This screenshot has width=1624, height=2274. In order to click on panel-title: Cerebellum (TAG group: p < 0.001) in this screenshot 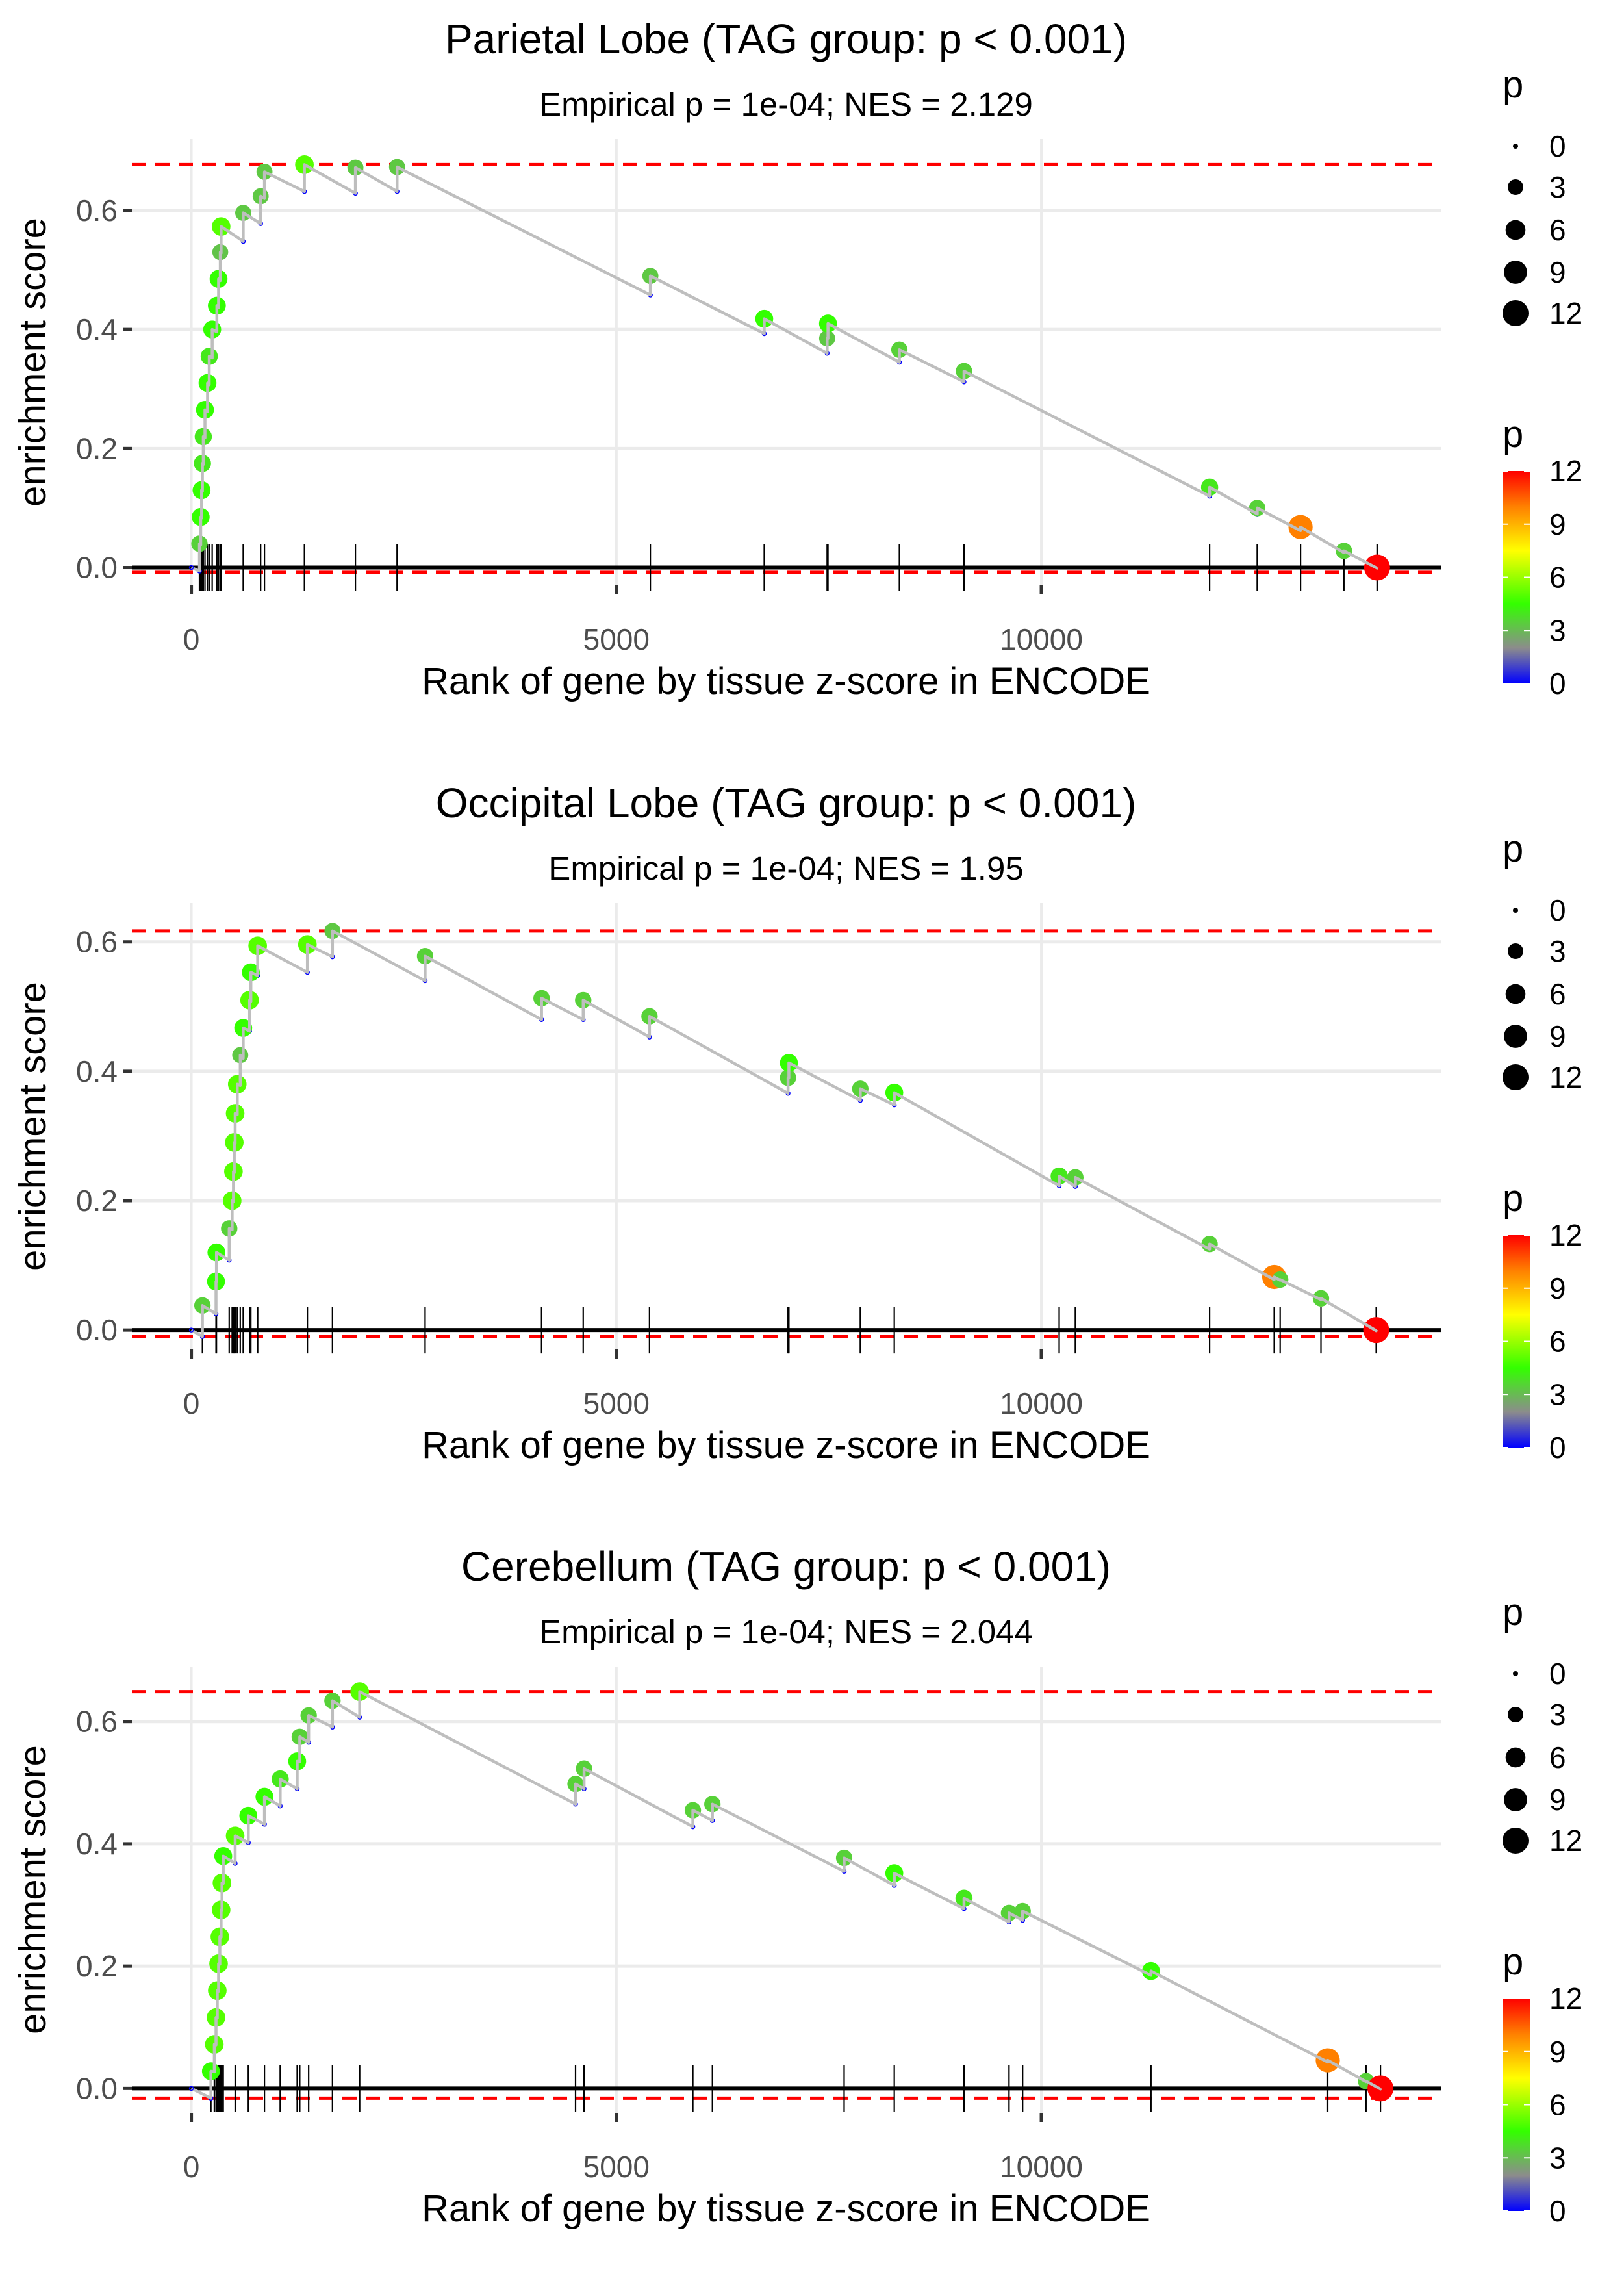, I will do `click(786, 1566)`.